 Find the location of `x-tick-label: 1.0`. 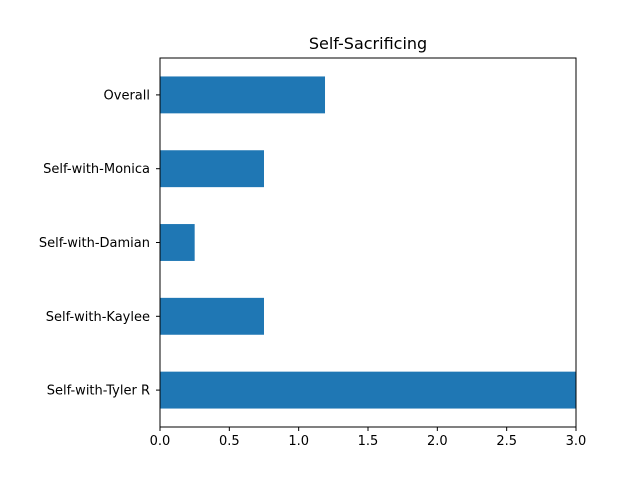

x-tick-label: 1.0 is located at coordinates (298, 441).